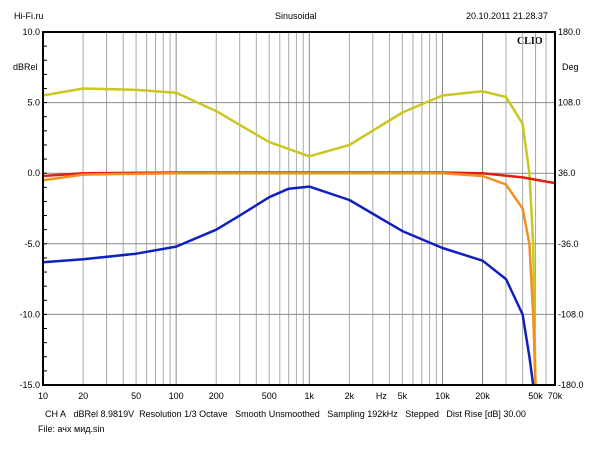  What do you see at coordinates (296, 16) in the screenshot?
I see `chart-title: Sinusoidal` at bounding box center [296, 16].